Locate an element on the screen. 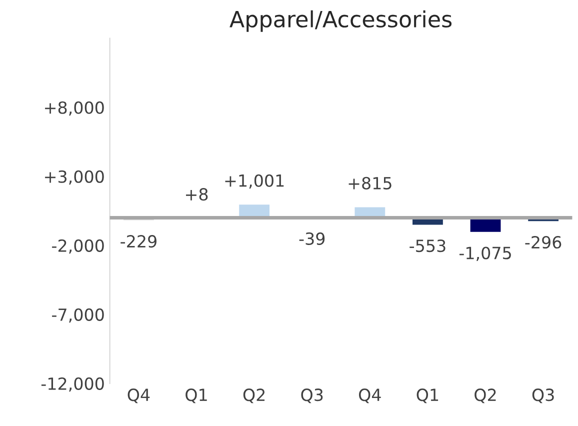  data-label: -553 is located at coordinates (428, 246).